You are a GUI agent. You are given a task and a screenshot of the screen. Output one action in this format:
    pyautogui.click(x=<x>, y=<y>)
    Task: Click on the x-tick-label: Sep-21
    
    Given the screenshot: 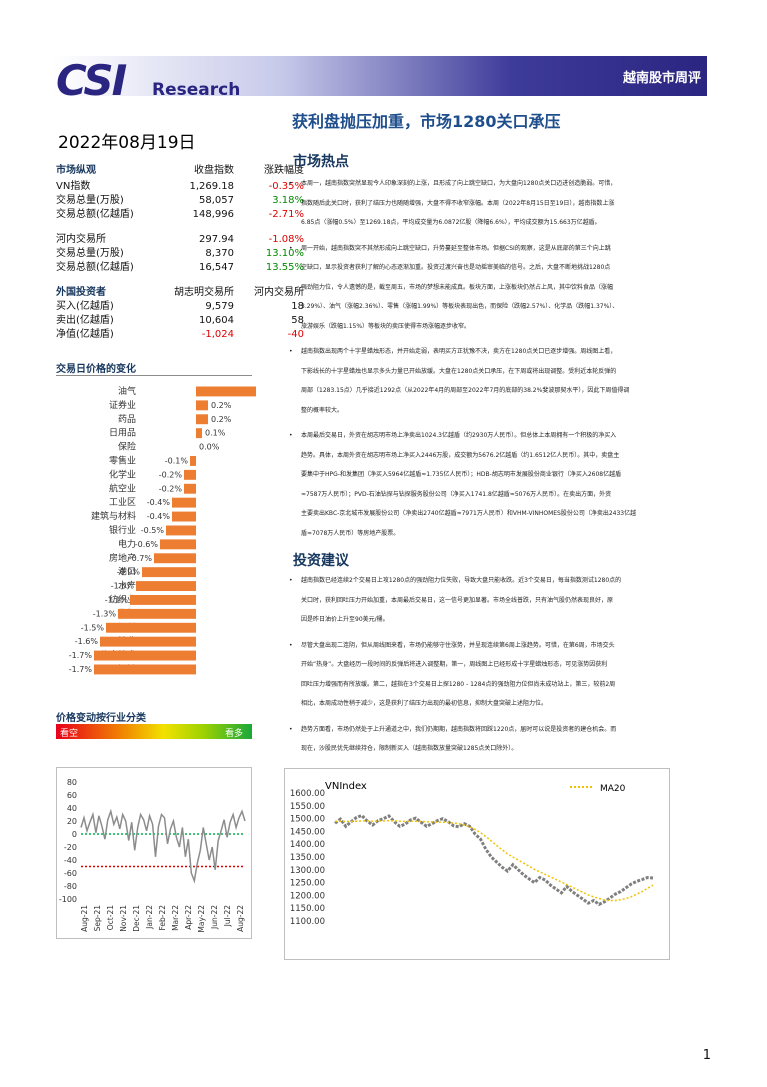 What is the action you would take?
    pyautogui.click(x=97, y=918)
    